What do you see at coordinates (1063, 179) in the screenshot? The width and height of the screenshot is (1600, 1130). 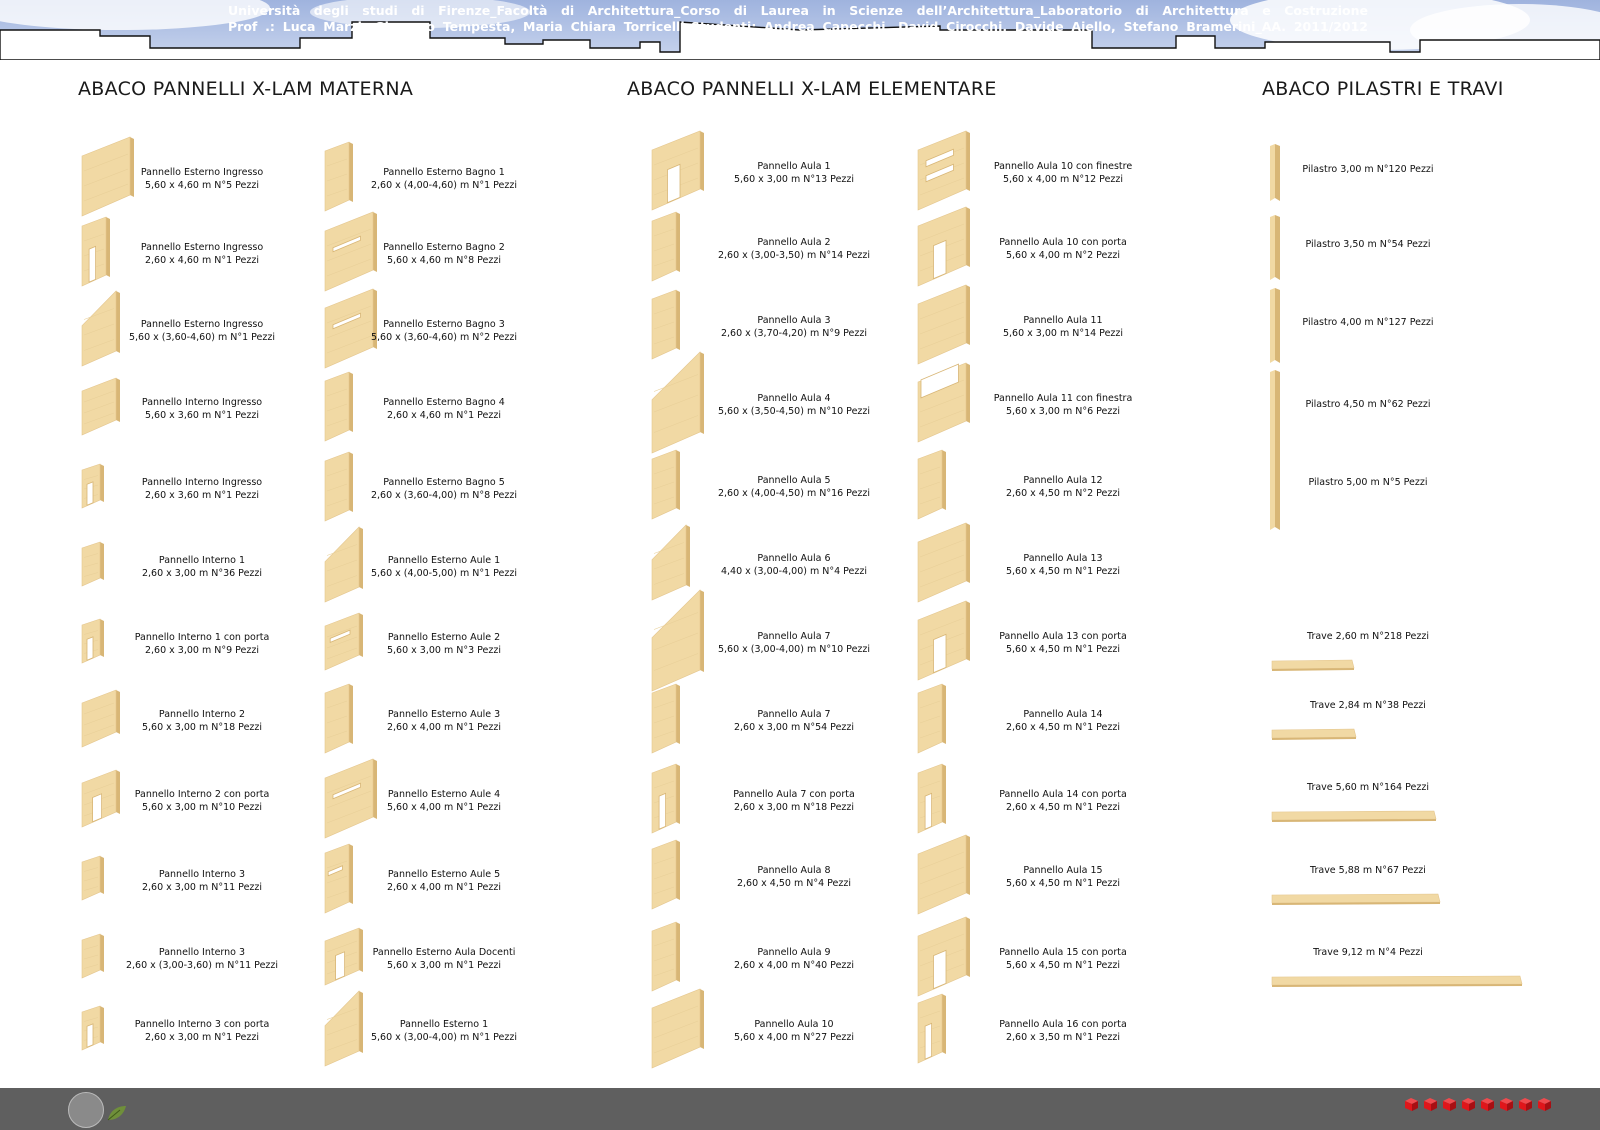 I see `panel-dimensions: 5,60 x 4,00 m N°12 Pezzi` at bounding box center [1063, 179].